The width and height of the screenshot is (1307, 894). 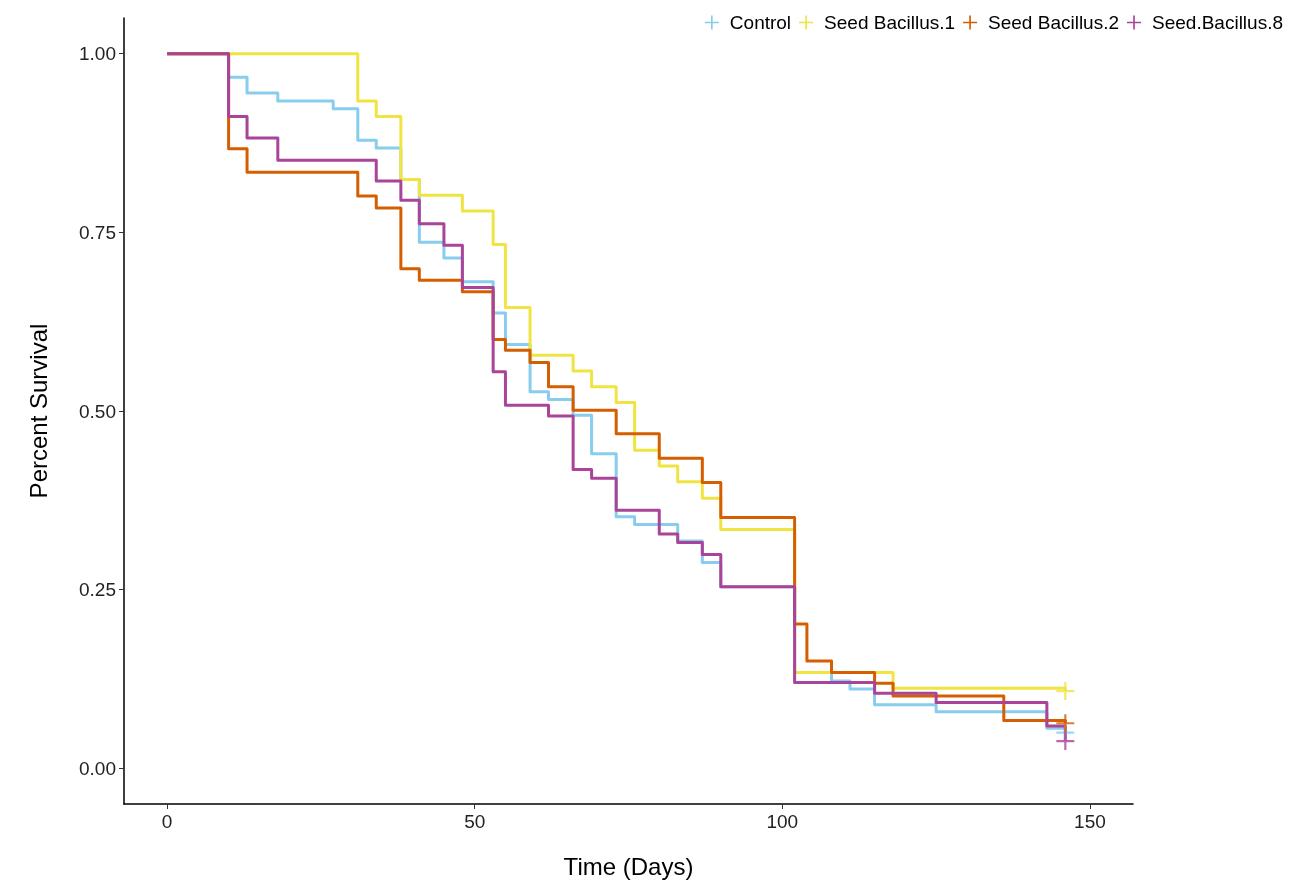 I want to click on x-axis-title: Time (Days), so click(x=628, y=866).